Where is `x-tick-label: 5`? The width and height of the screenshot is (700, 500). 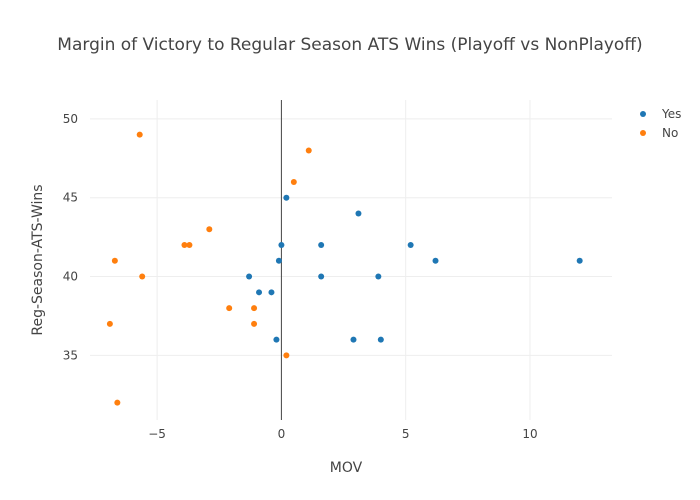
x-tick-label: 5 is located at coordinates (406, 434).